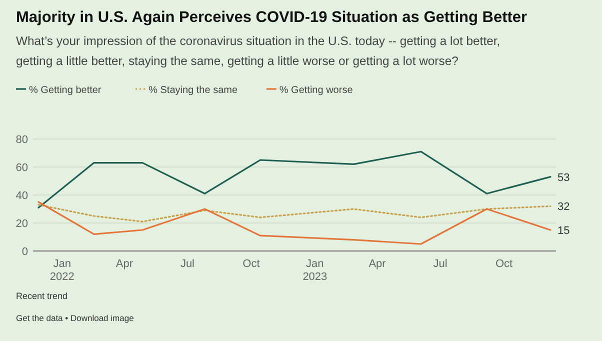 The image size is (602, 341). Describe the element at coordinates (25, 252) in the screenshot. I see `y-tick-label: 0` at that location.